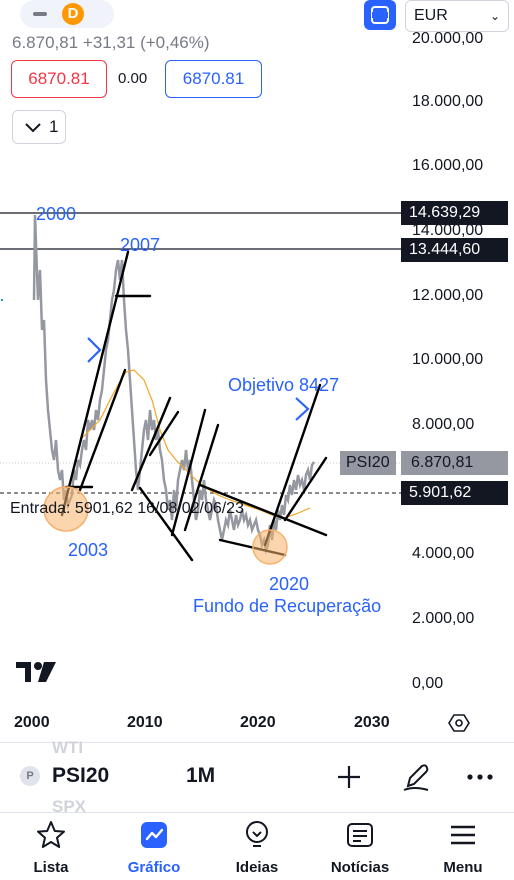 This screenshot has width=514, height=880. I want to click on label-2000: 2000, so click(56, 214).